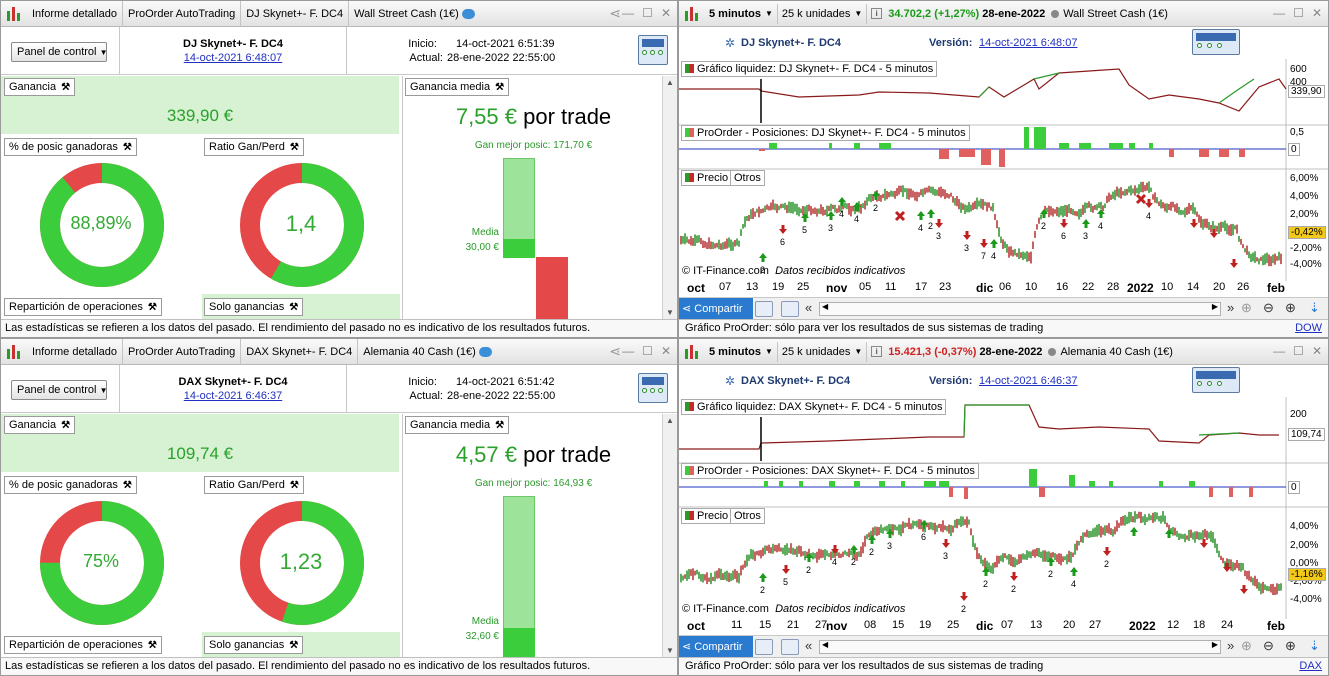 The width and height of the screenshot is (1329, 676). Describe the element at coordinates (1310, 666) in the screenshot. I see `market-link: DAX` at that location.